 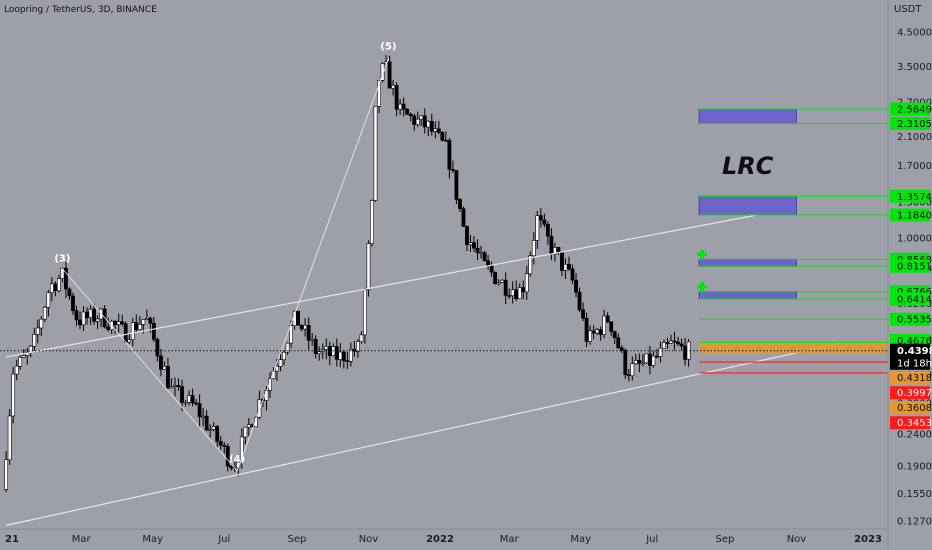 What do you see at coordinates (914, 393) in the screenshot?
I see `support-tag: 0.3997` at bounding box center [914, 393].